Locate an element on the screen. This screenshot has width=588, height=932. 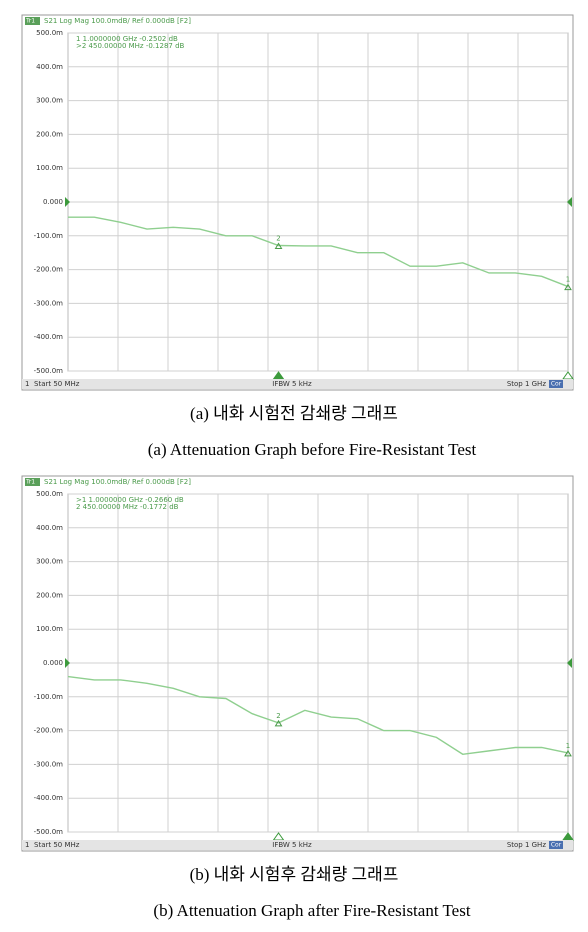
caption-korean: (b) 내화 시험후 감쇄량 그래프 is located at coordinates (294, 874).